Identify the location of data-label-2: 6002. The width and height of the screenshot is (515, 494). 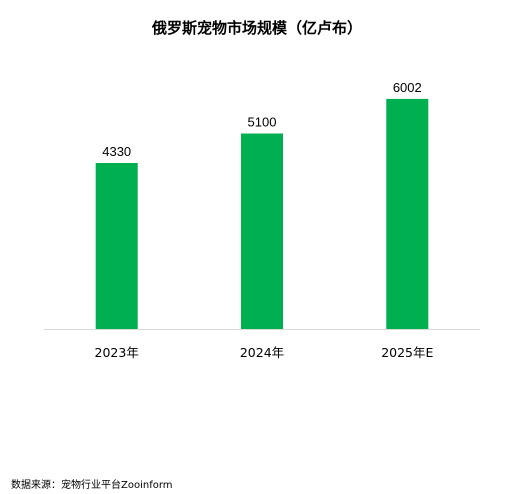
(407, 87).